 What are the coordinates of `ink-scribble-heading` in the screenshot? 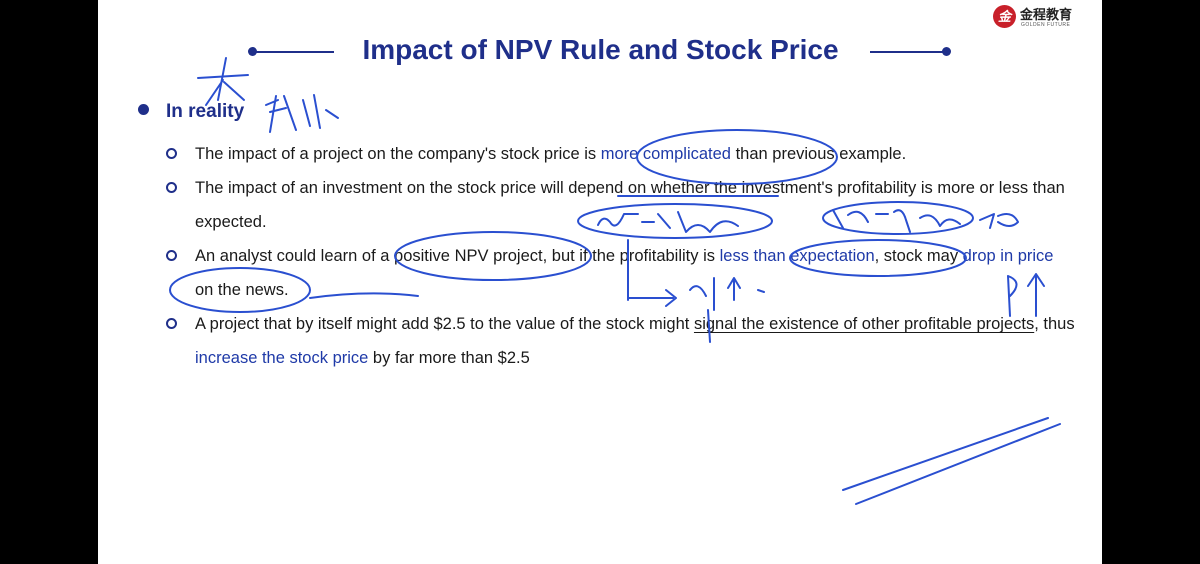 It's located at (223, 81).